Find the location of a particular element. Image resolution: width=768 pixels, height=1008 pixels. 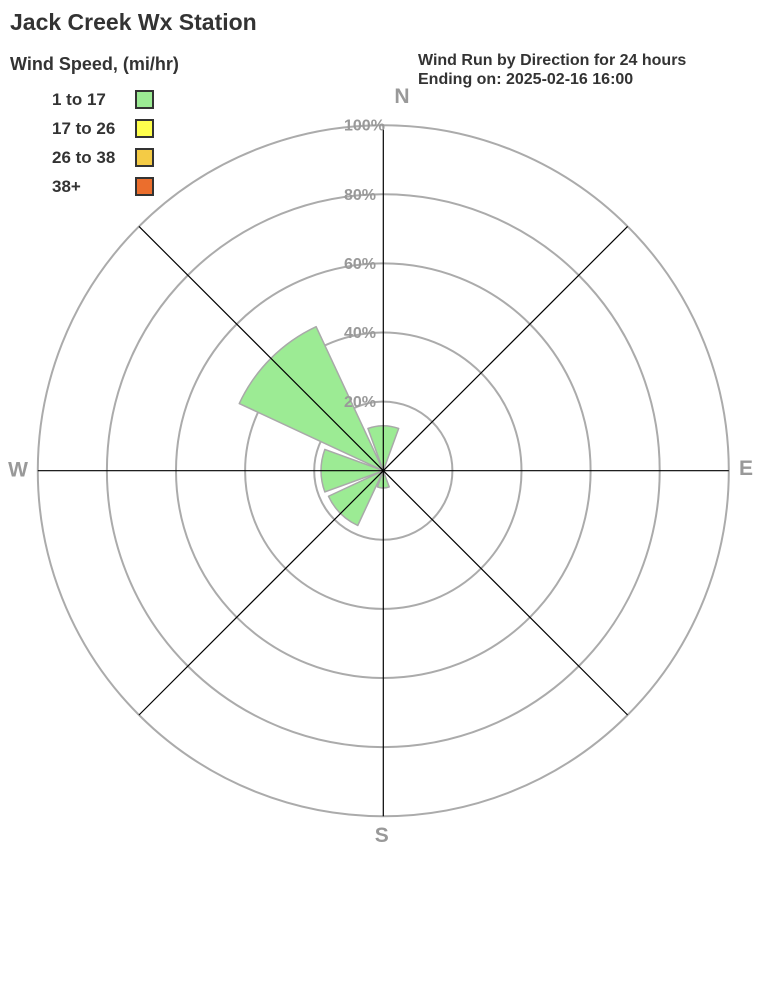

legend-item: 1 to 17 is located at coordinates (103, 99).